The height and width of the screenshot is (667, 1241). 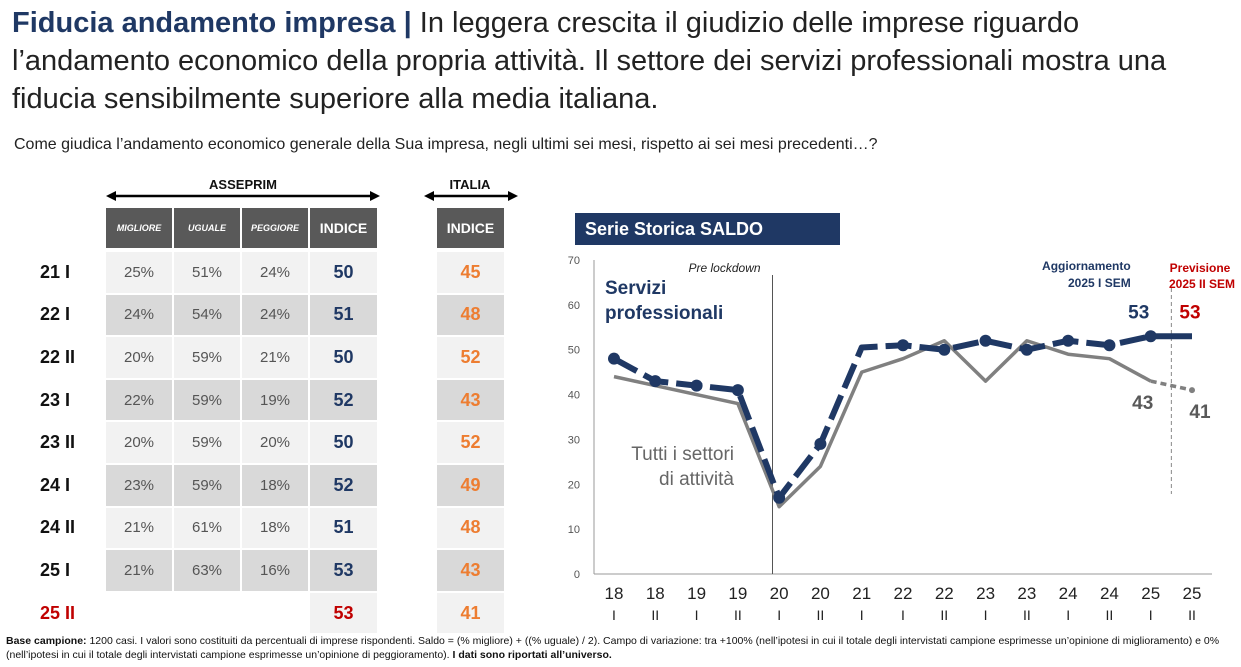 I want to click on cell-migliore: 23%, so click(x=139, y=485).